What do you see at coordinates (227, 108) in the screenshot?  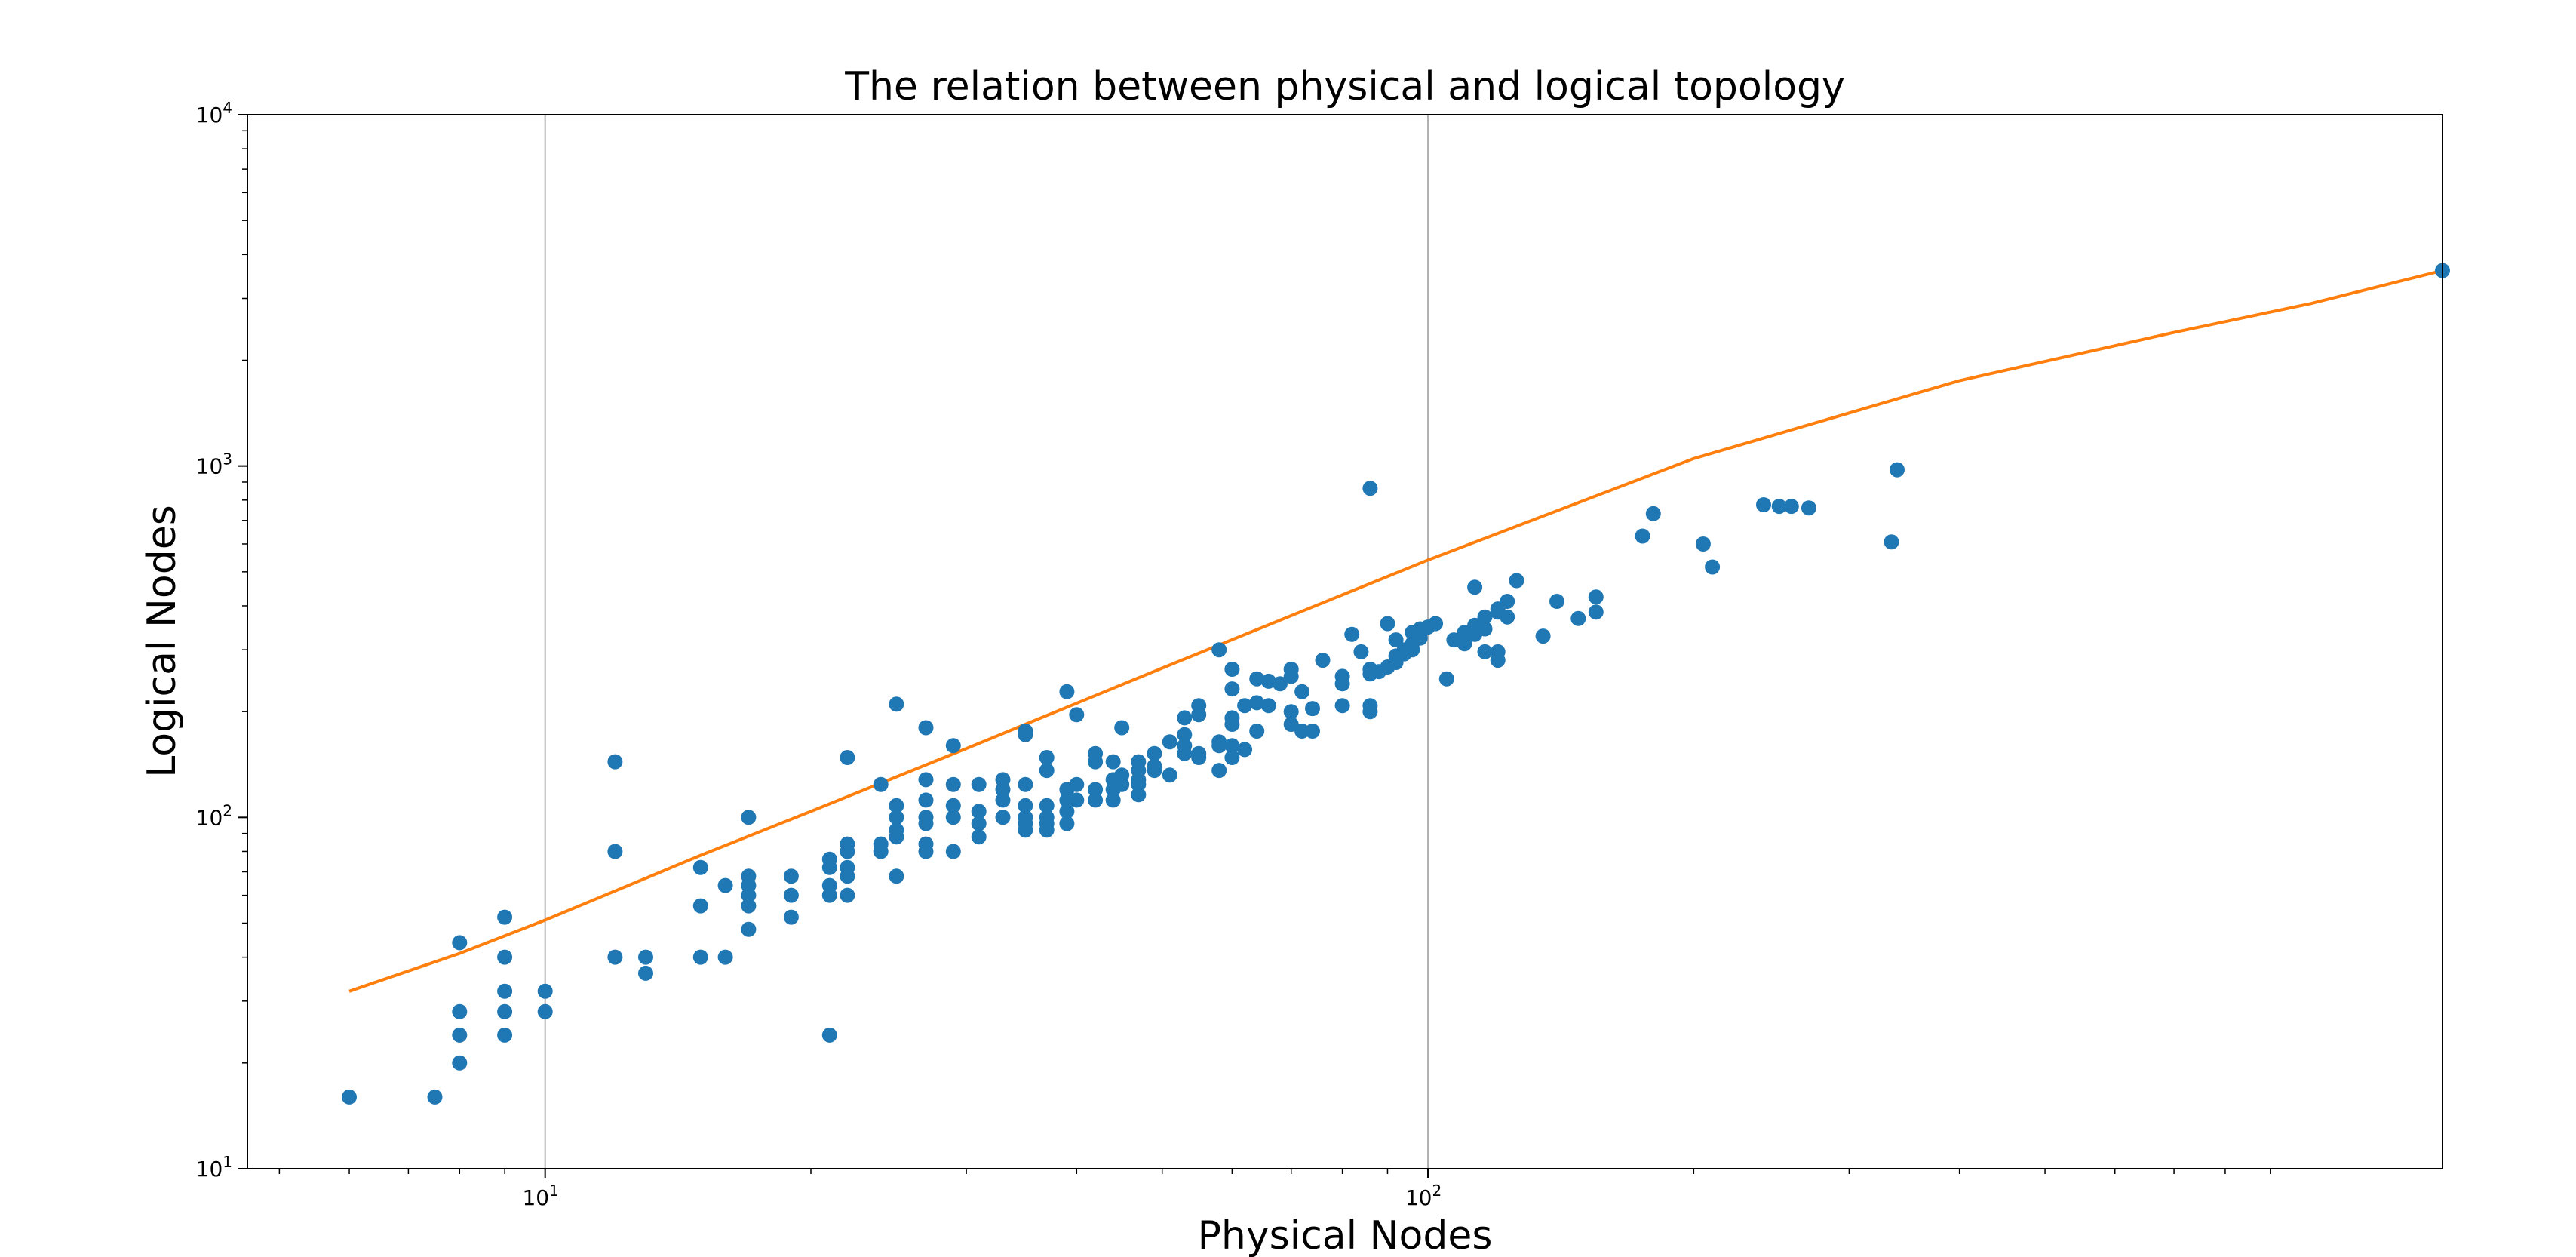 I see `y-tick-label-exp: 4` at bounding box center [227, 108].